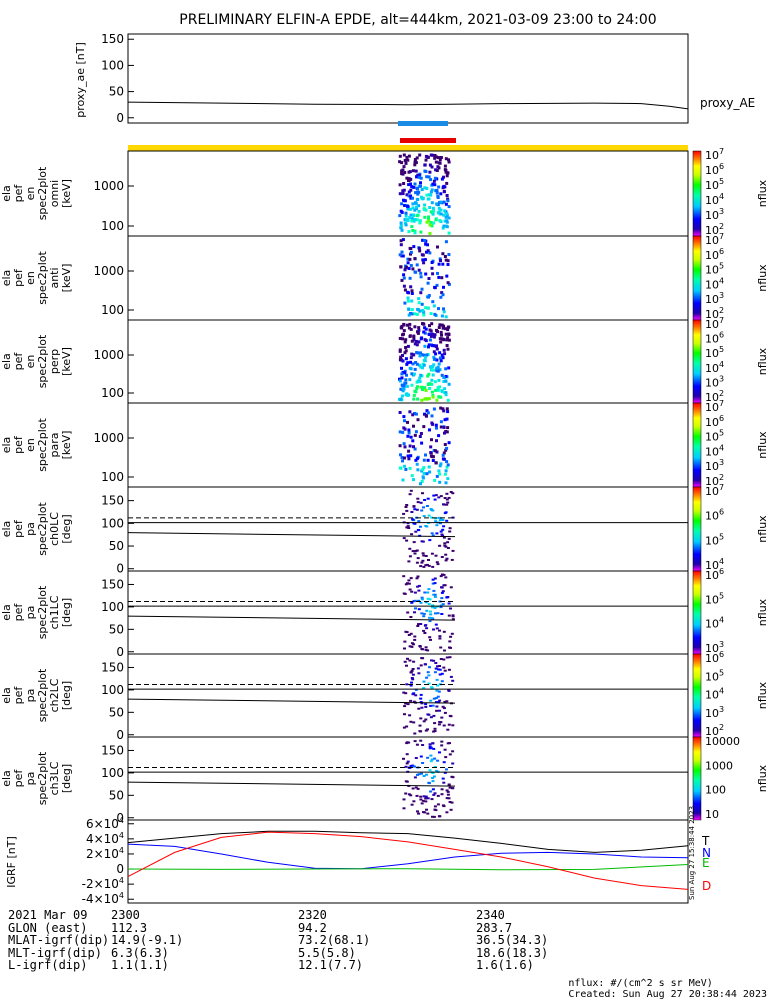 This screenshot has height=1000, width=775. I want to click on proxy-ae-ytick-label: 0, so click(120, 118).